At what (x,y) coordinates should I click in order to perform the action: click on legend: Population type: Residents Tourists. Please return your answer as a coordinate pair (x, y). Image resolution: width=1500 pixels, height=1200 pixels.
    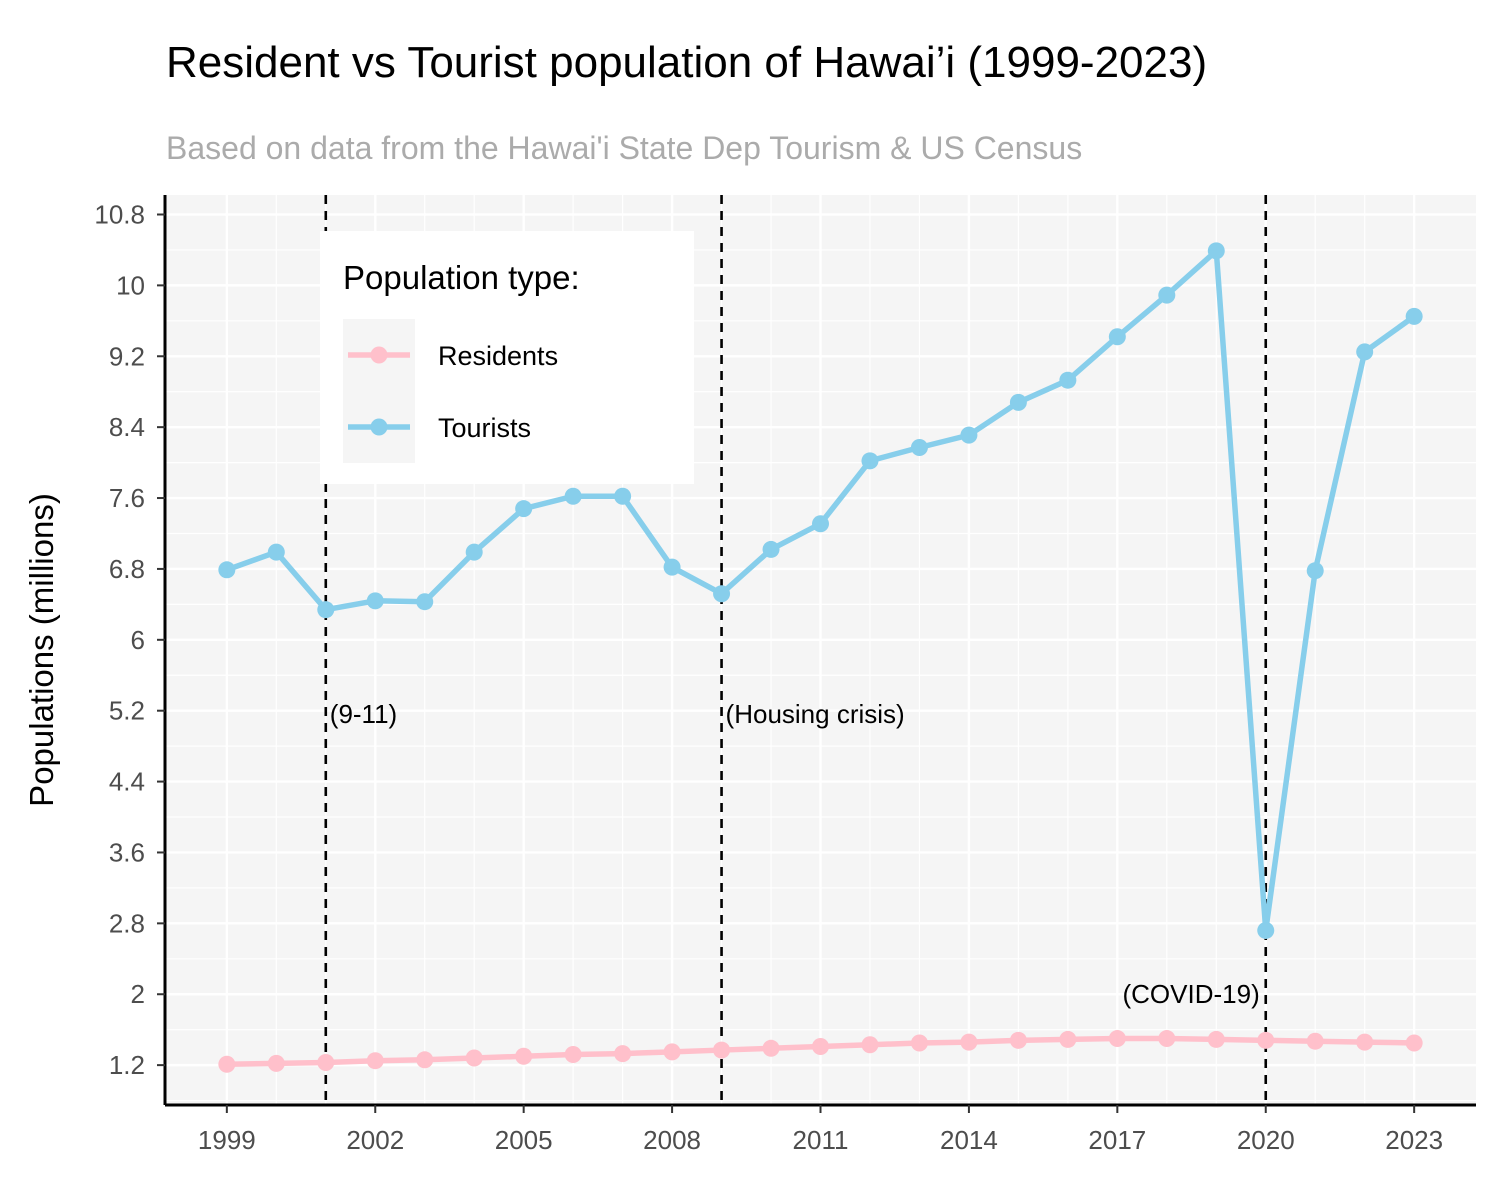
    Looking at the image, I should click on (507, 357).